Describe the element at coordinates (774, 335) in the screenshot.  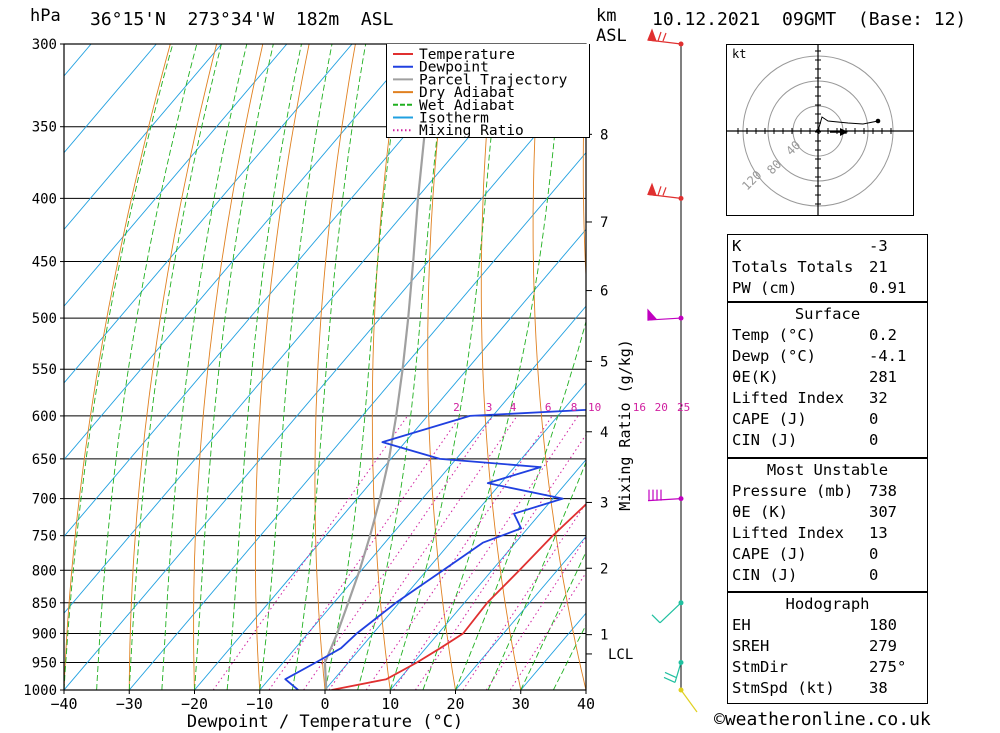
I see `surface-temp-label: Temp (°C)` at that location.